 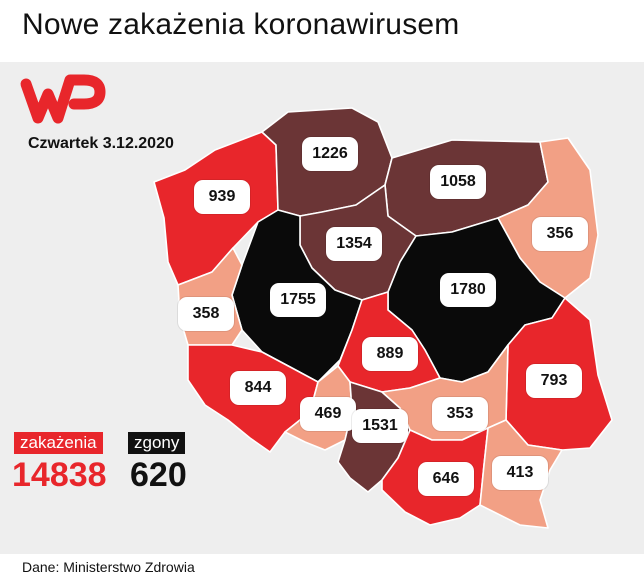 What do you see at coordinates (468, 290) in the screenshot?
I see `region-label-mazowieckie: 1780` at bounding box center [468, 290].